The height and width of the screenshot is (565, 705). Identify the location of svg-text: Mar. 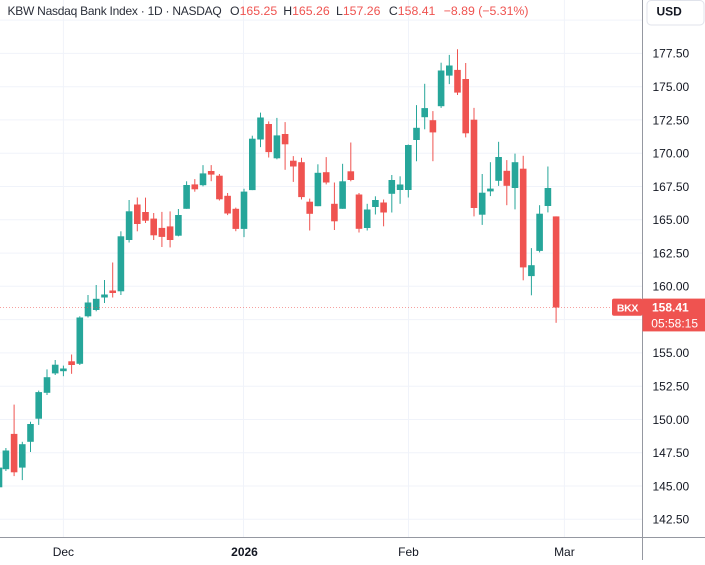
(564, 552).